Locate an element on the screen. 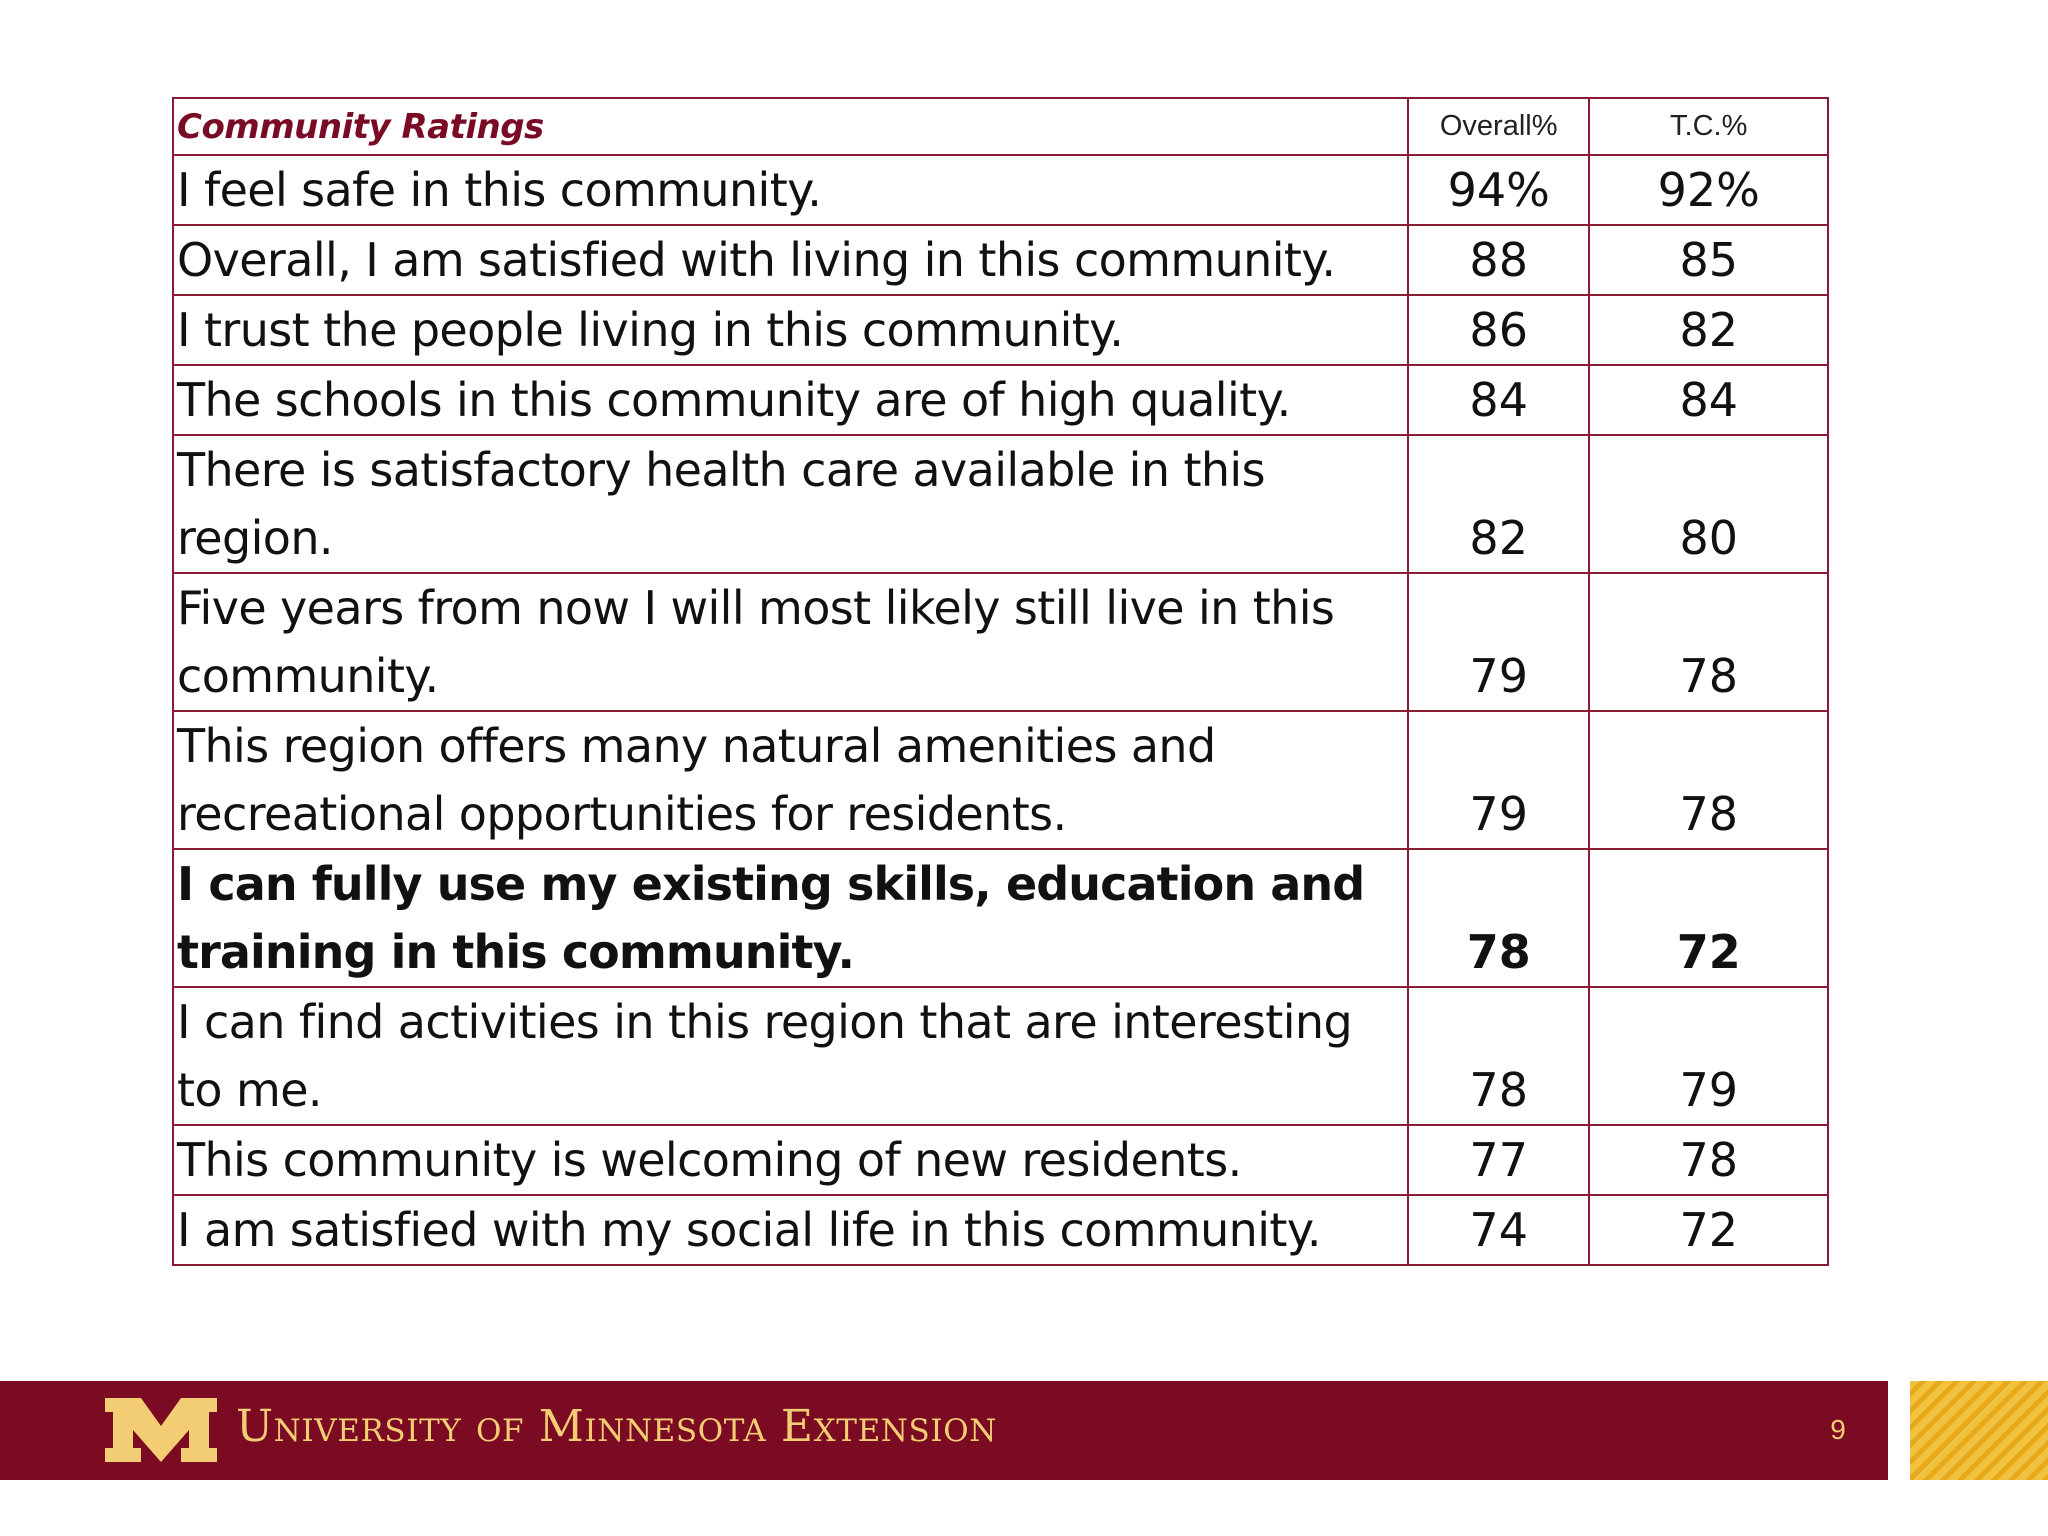 The width and height of the screenshot is (2048, 1536). table-title: Community Ratings is located at coordinates (790, 126).